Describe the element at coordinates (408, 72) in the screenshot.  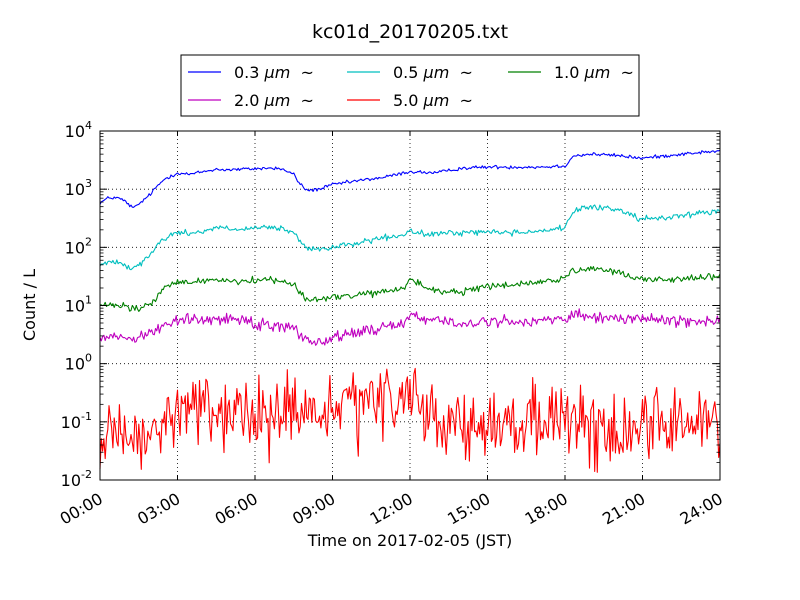
I see `legend-size-value: 0.5` at that location.